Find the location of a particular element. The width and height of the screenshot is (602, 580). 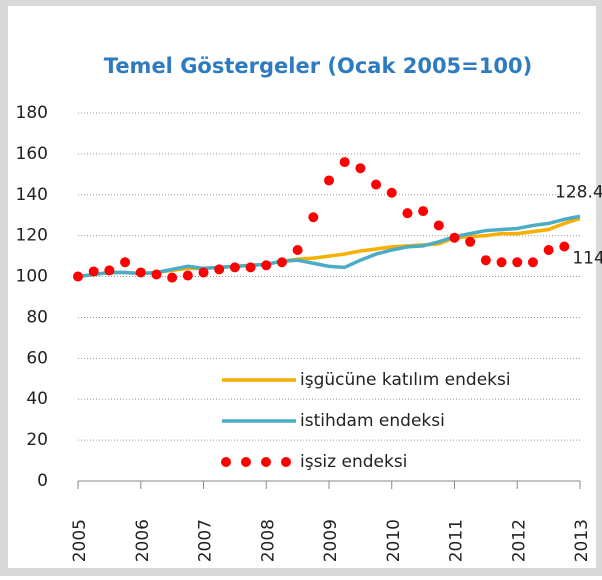

y-tick-label: 40 is located at coordinates (37, 399).